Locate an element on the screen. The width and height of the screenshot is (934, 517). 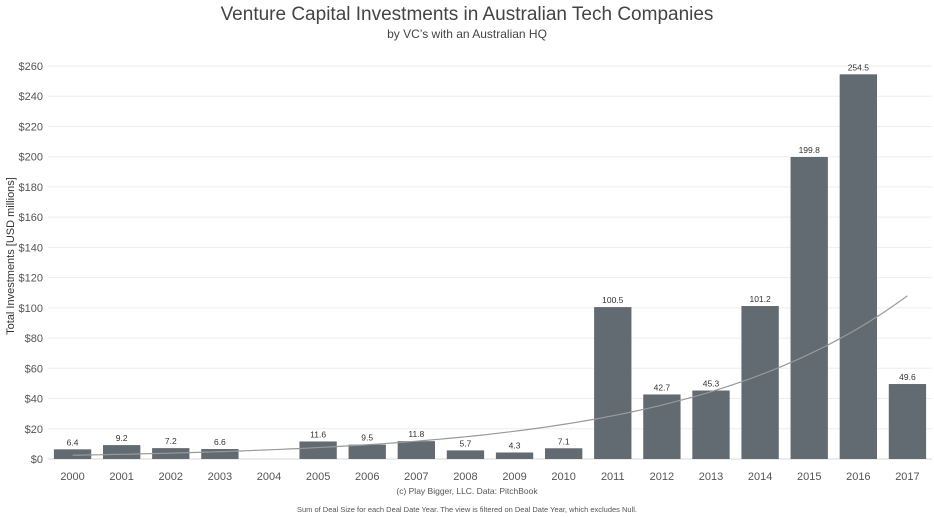
y-tick-label: $240 is located at coordinates (31, 97).